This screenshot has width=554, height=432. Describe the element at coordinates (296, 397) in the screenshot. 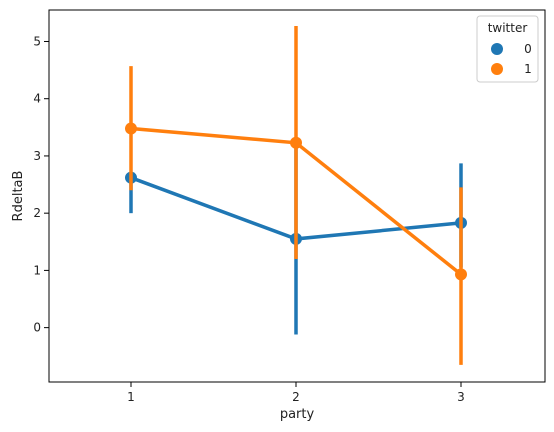

I see `x-tick-label-2: 2` at that location.